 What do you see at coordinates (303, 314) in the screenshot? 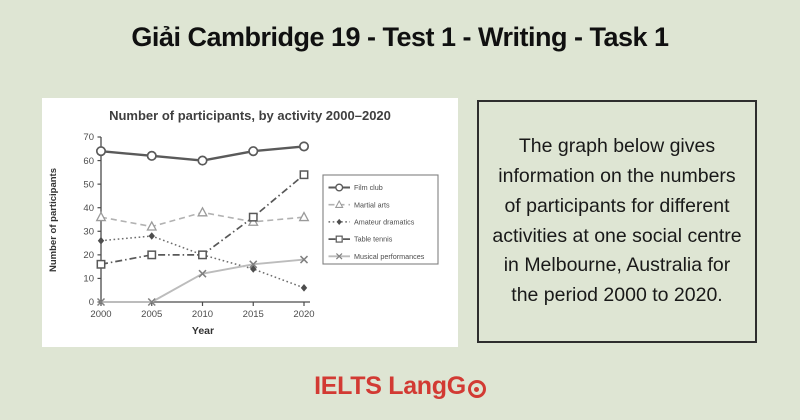
I see `svg-text: 2020` at bounding box center [303, 314].